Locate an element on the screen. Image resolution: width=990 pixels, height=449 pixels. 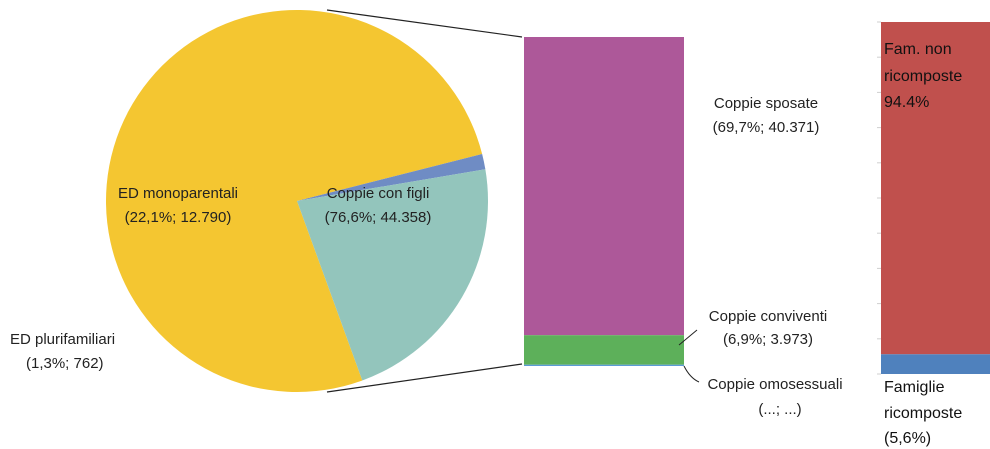
bar-segment-coppie-sposate is located at coordinates (604, 186).